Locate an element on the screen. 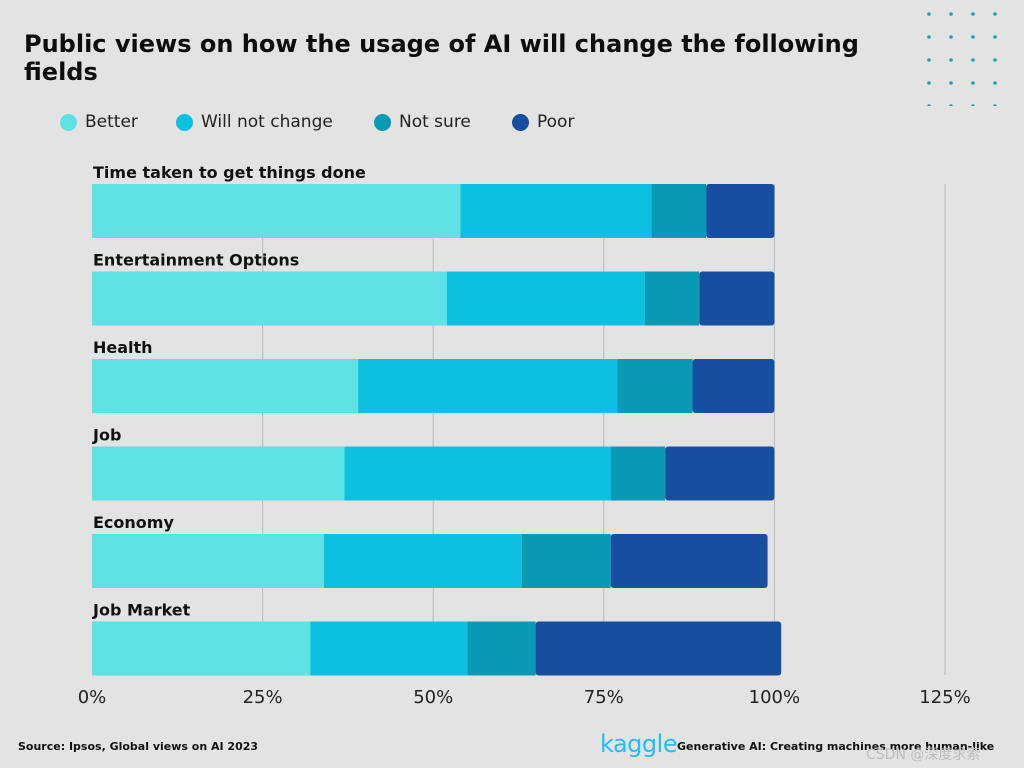  legend-label: Better is located at coordinates (111, 122).